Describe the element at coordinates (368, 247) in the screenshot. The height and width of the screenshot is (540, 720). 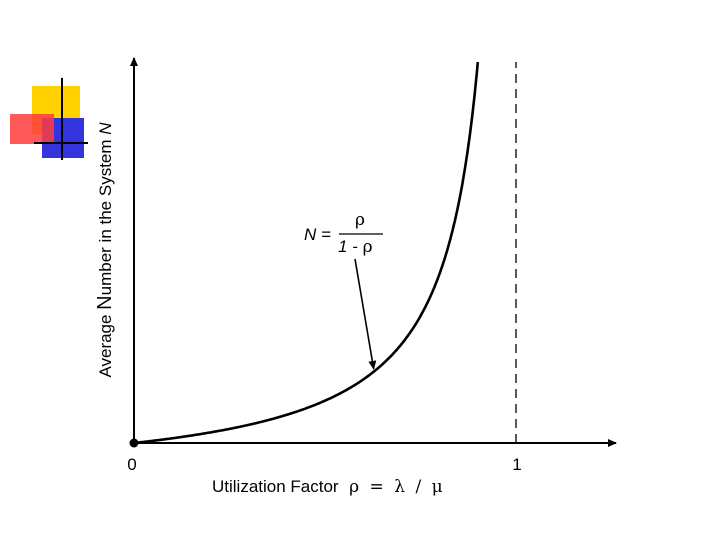
I see `formula-denominator-rho: ρ` at that location.